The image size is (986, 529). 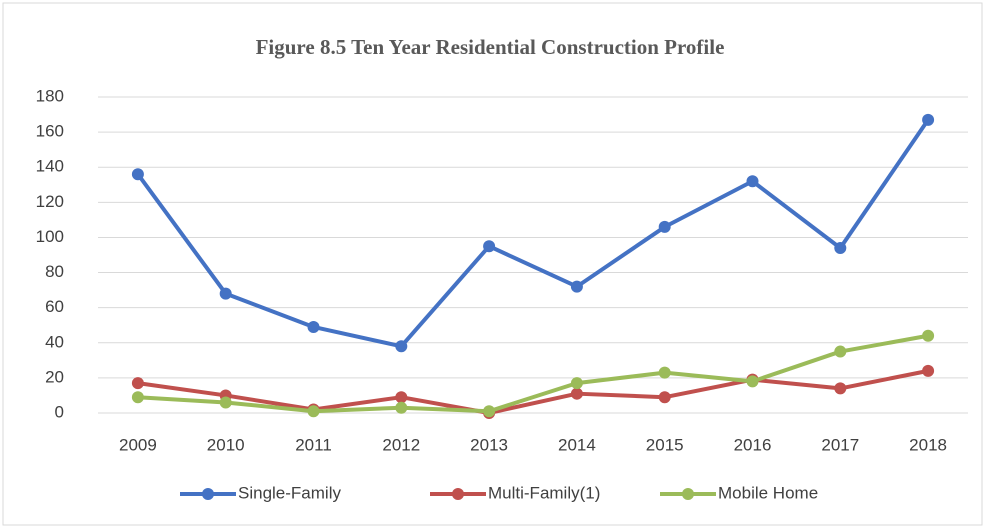 What do you see at coordinates (50, 236) in the screenshot?
I see `y-tick-label: 100` at bounding box center [50, 236].